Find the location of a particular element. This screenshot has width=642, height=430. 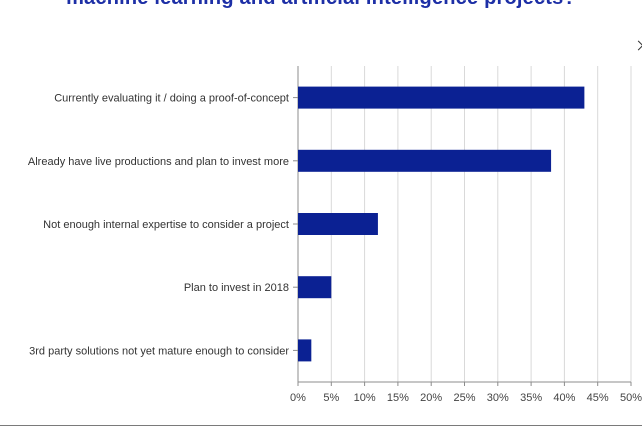

x-tick-label: 50% is located at coordinates (631, 398).